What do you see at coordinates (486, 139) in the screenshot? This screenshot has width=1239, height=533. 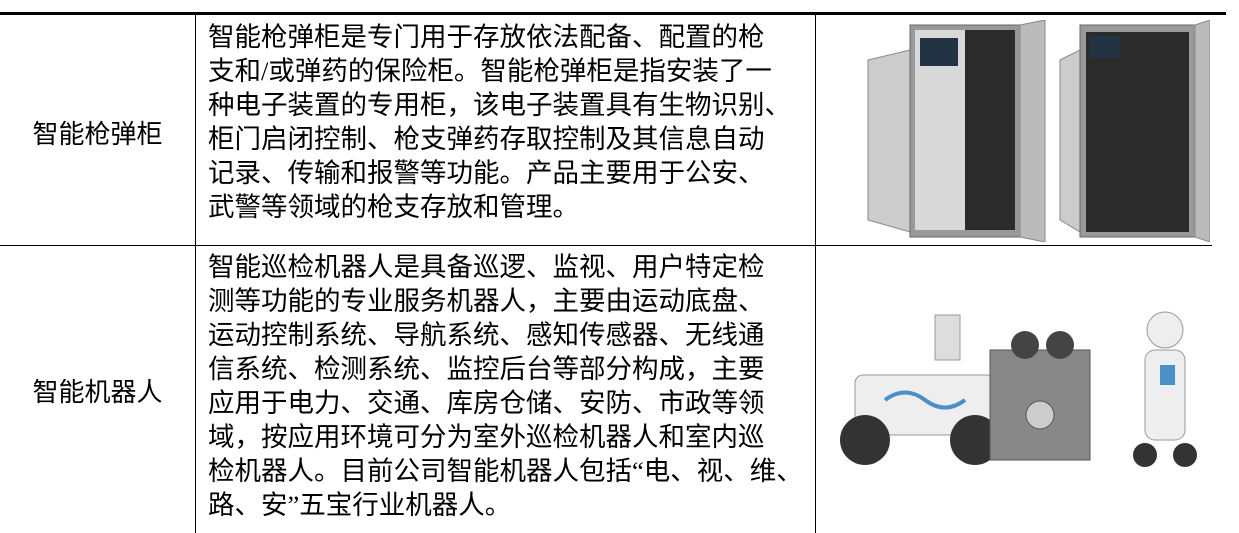 I see `description-line: 柜门启闭控制、枪支弹药存取控制及其信息自动` at bounding box center [486, 139].